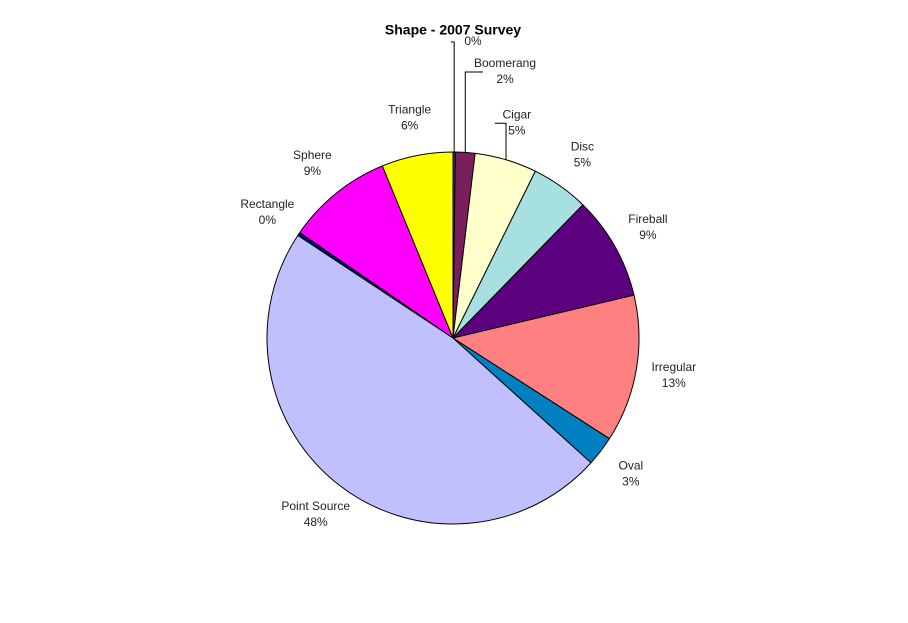 The width and height of the screenshot is (908, 623). What do you see at coordinates (631, 465) in the screenshot?
I see `slice-label: Oval` at bounding box center [631, 465].